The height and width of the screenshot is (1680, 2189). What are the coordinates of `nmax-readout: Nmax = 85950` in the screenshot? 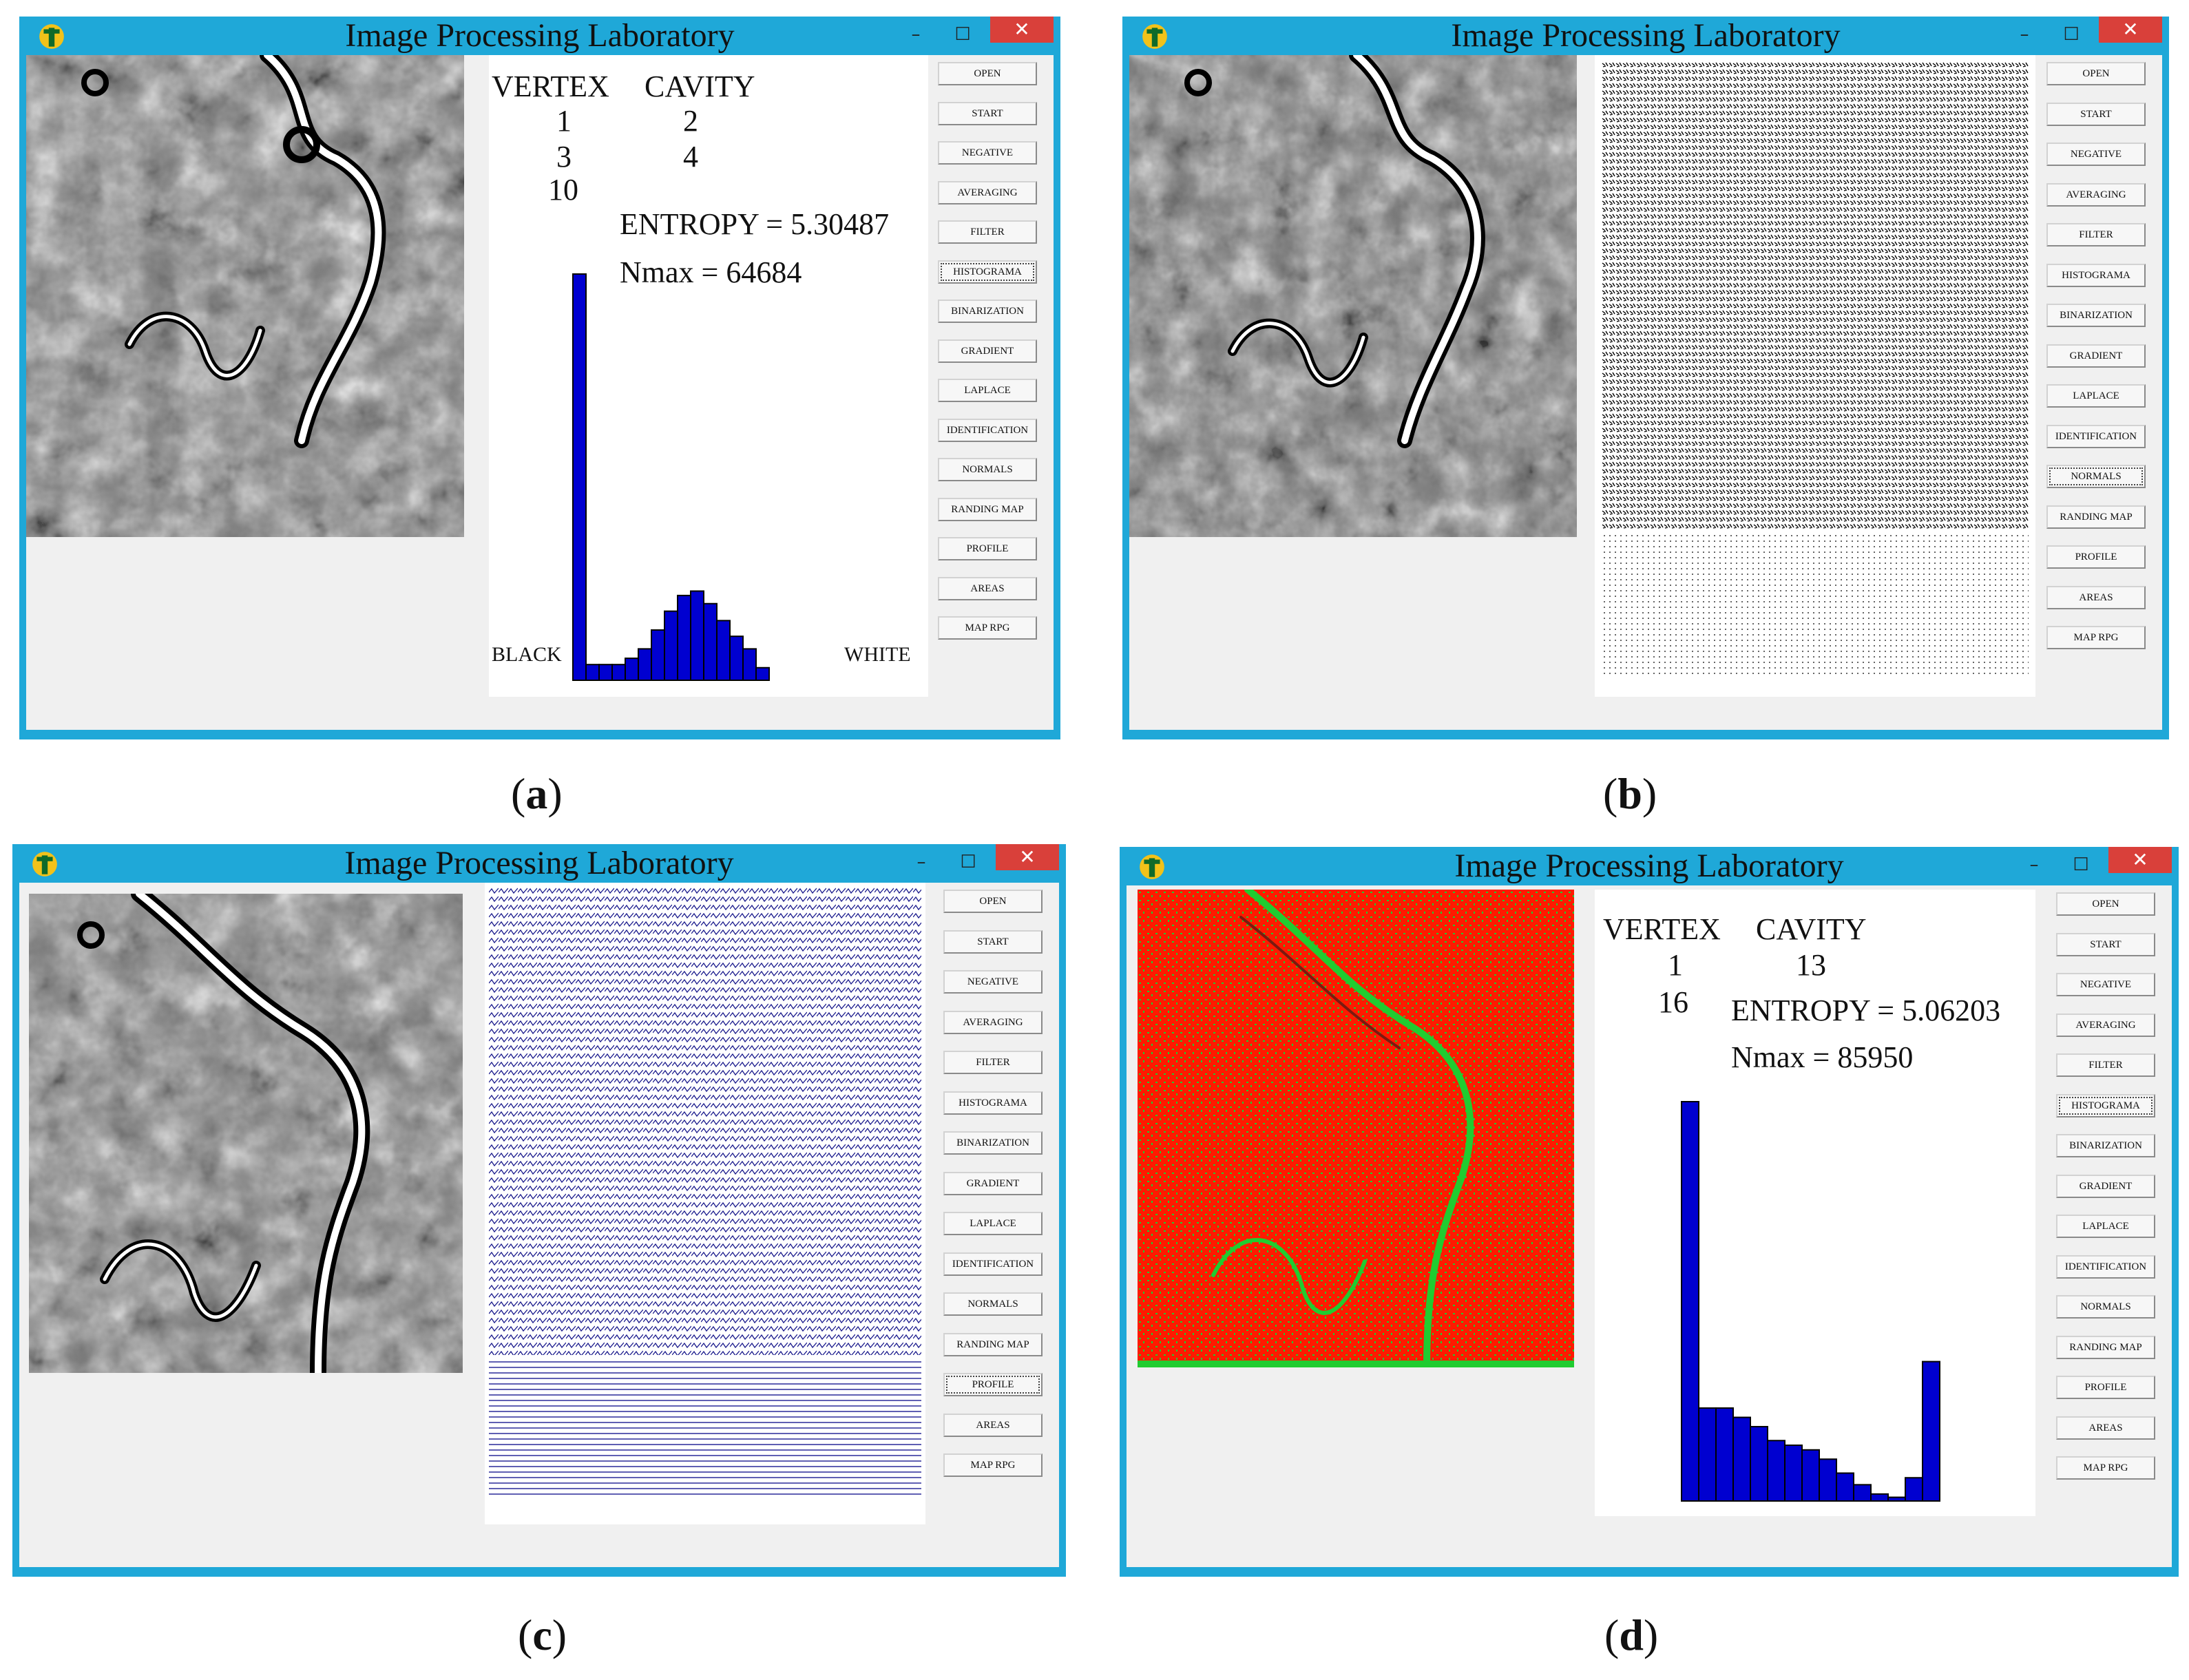 It's located at (1822, 1057).